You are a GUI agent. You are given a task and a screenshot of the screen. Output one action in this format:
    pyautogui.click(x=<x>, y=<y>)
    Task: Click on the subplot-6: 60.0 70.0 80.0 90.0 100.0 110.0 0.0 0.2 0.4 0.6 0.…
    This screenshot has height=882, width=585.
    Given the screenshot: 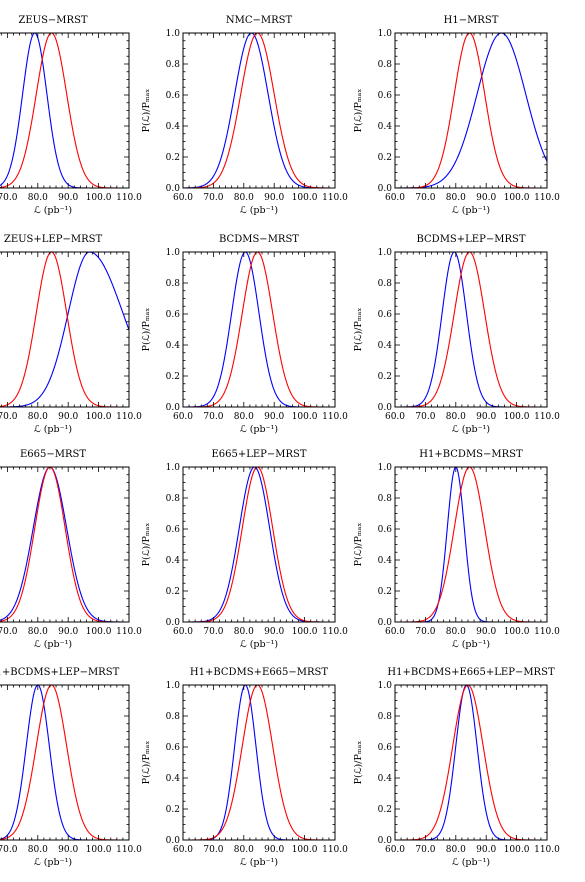 What is the action you would take?
    pyautogui.click(x=456, y=334)
    